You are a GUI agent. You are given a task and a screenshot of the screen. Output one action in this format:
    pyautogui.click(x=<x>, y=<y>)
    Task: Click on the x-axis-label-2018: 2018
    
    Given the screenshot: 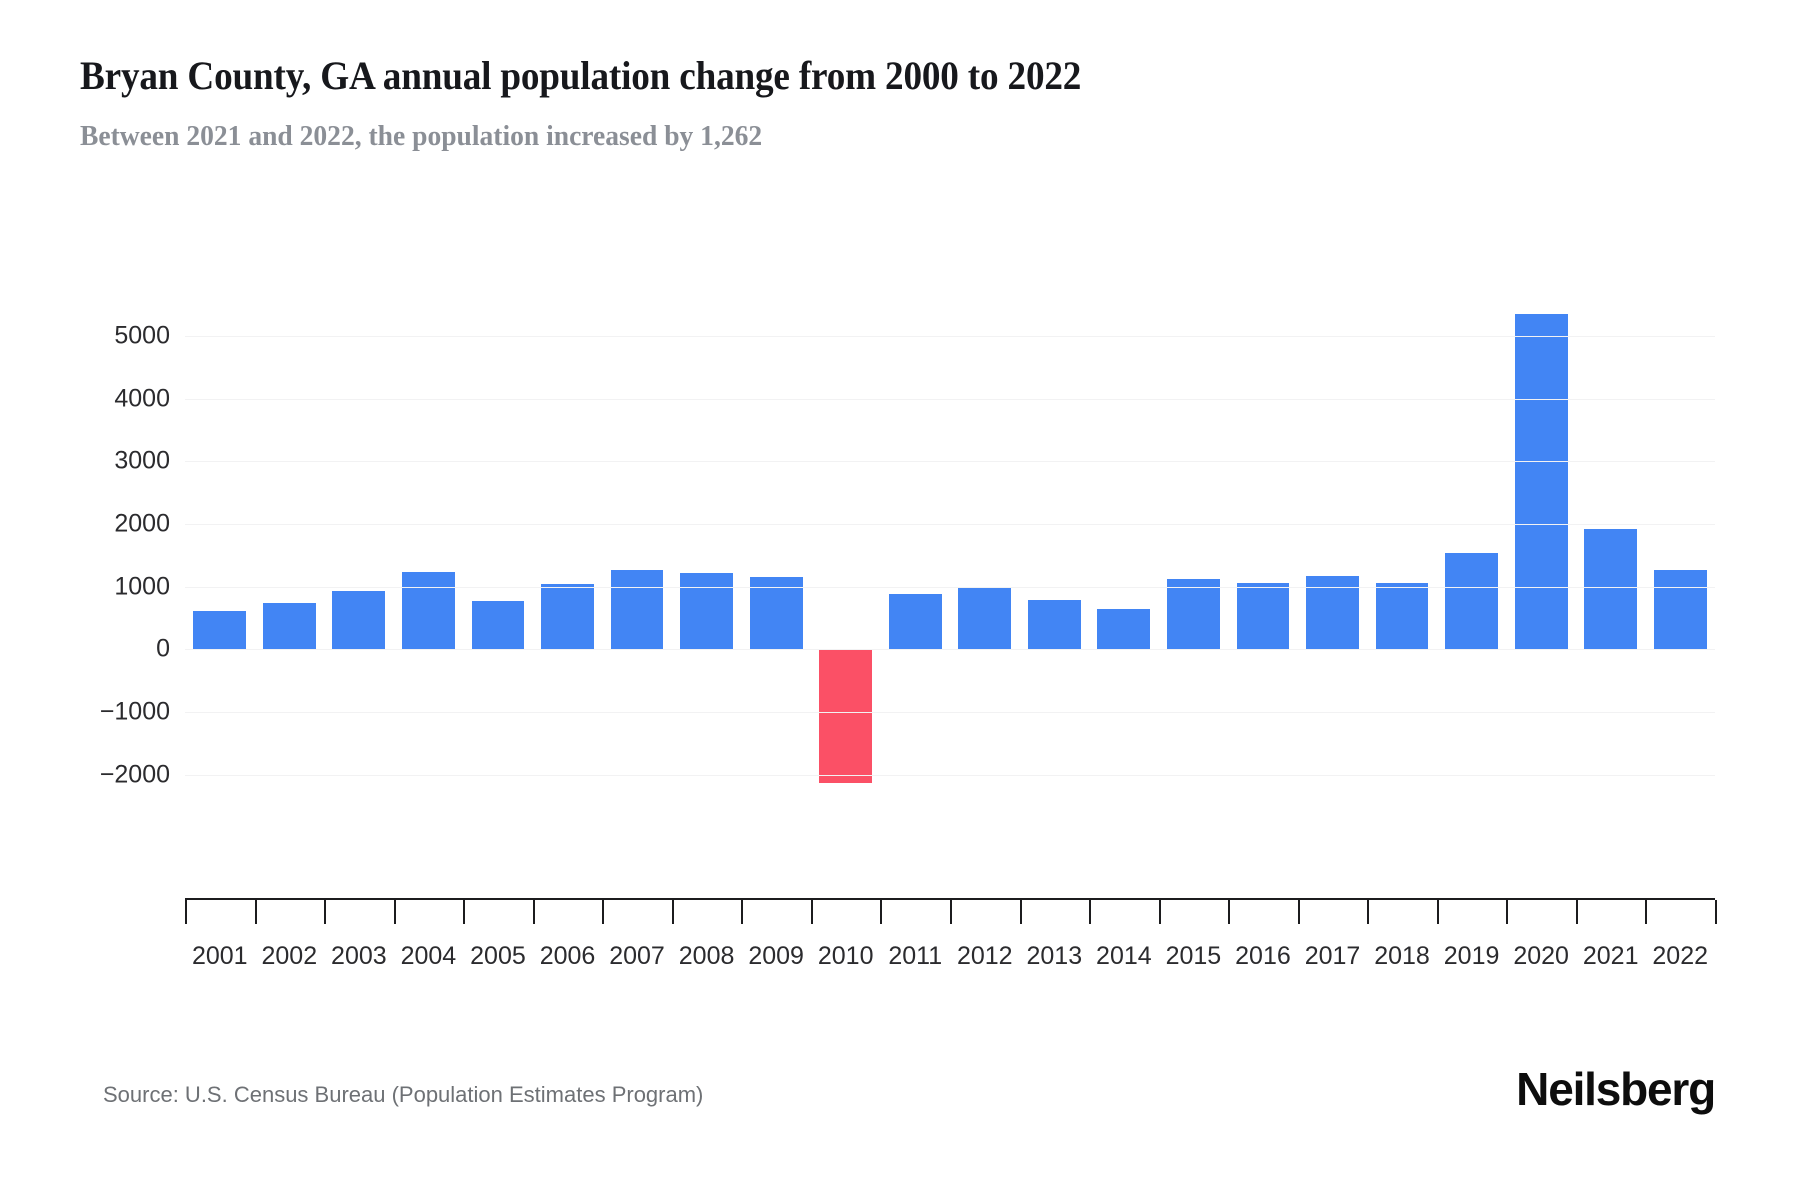 What is the action you would take?
    pyautogui.click(x=1402, y=956)
    